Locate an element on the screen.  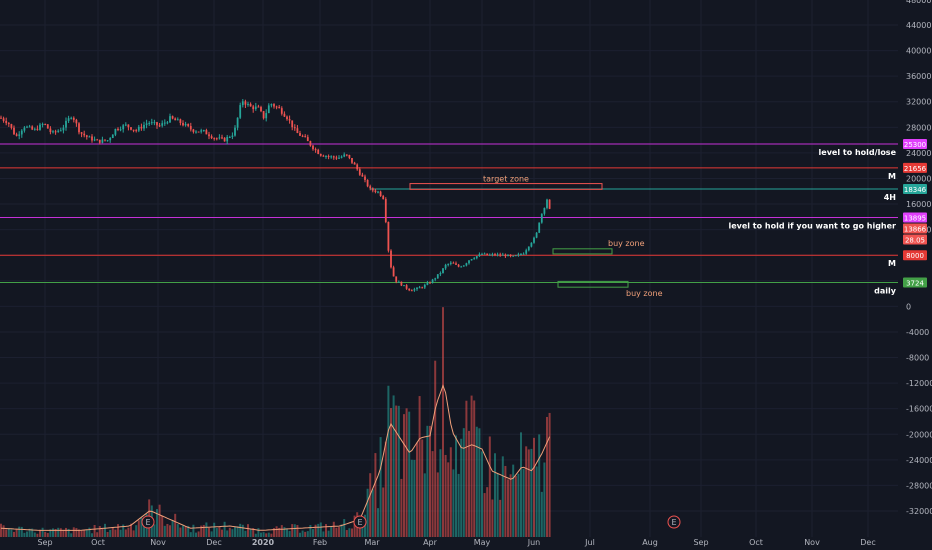
price-badge-text: 18346 is located at coordinates (915, 190).